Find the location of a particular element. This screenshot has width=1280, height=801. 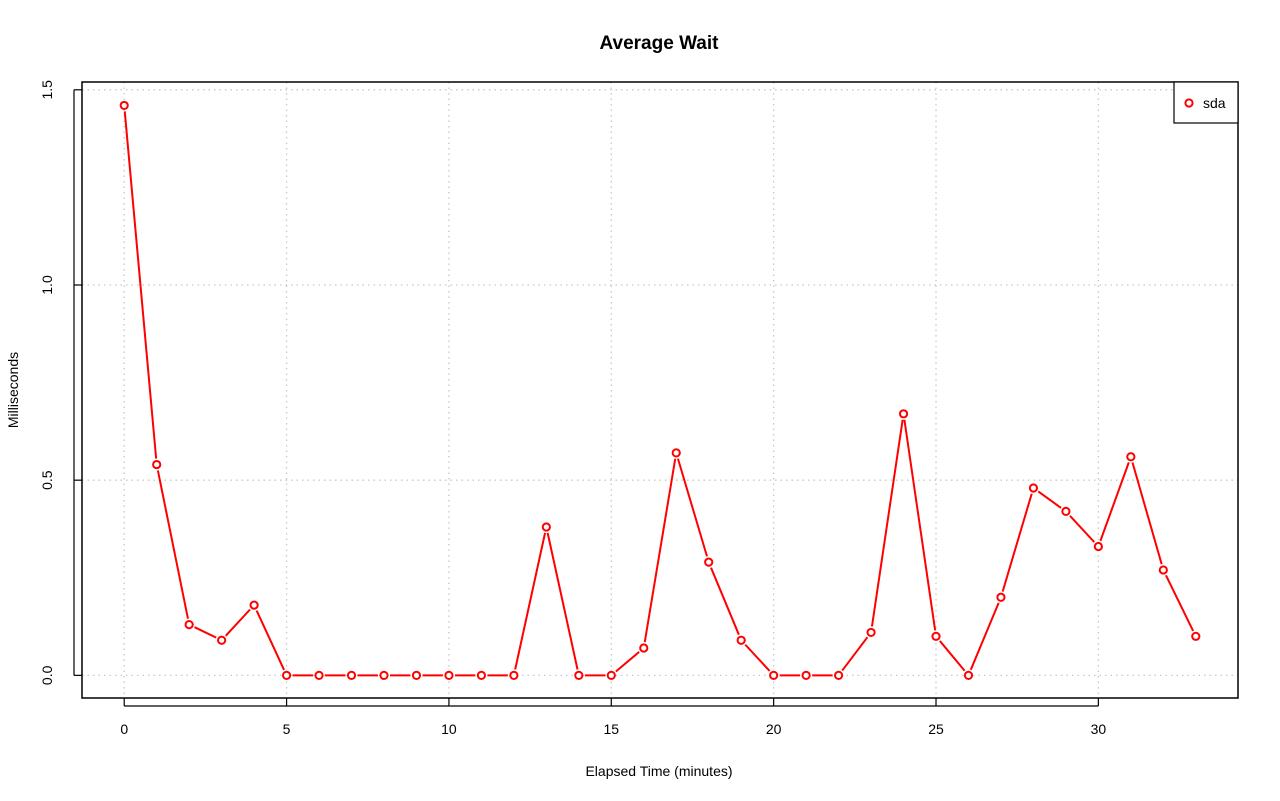

y-tick-label: 1.0 is located at coordinates (47, 285).